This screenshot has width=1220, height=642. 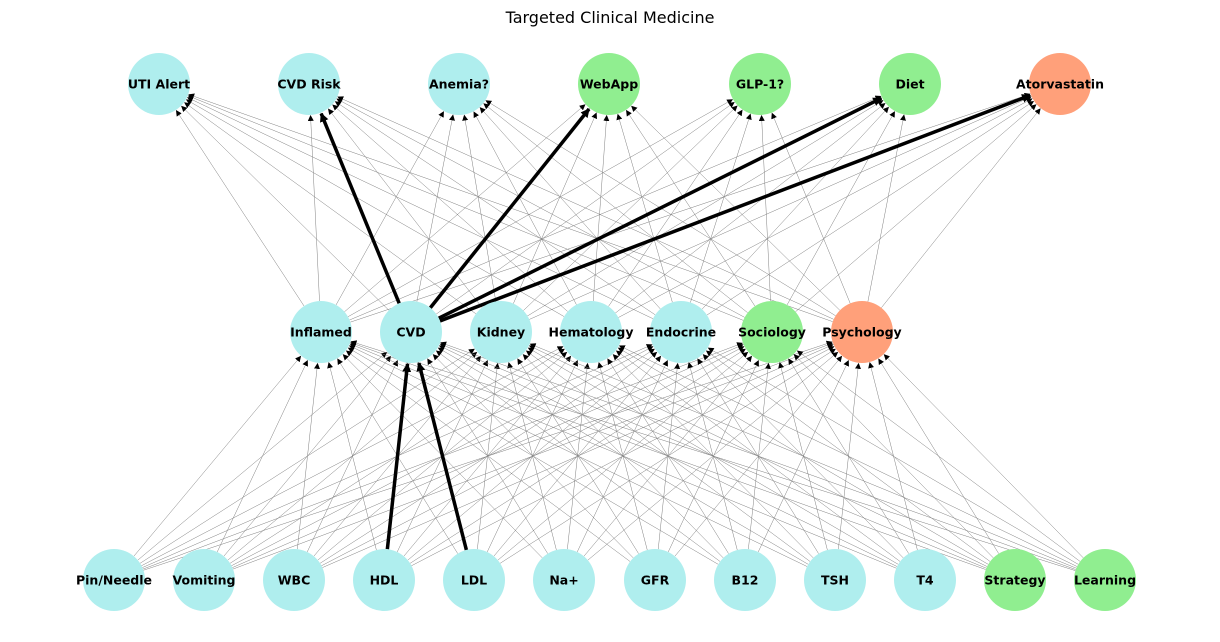 What do you see at coordinates (159, 84) in the screenshot?
I see `node-label: UTI Alert` at bounding box center [159, 84].